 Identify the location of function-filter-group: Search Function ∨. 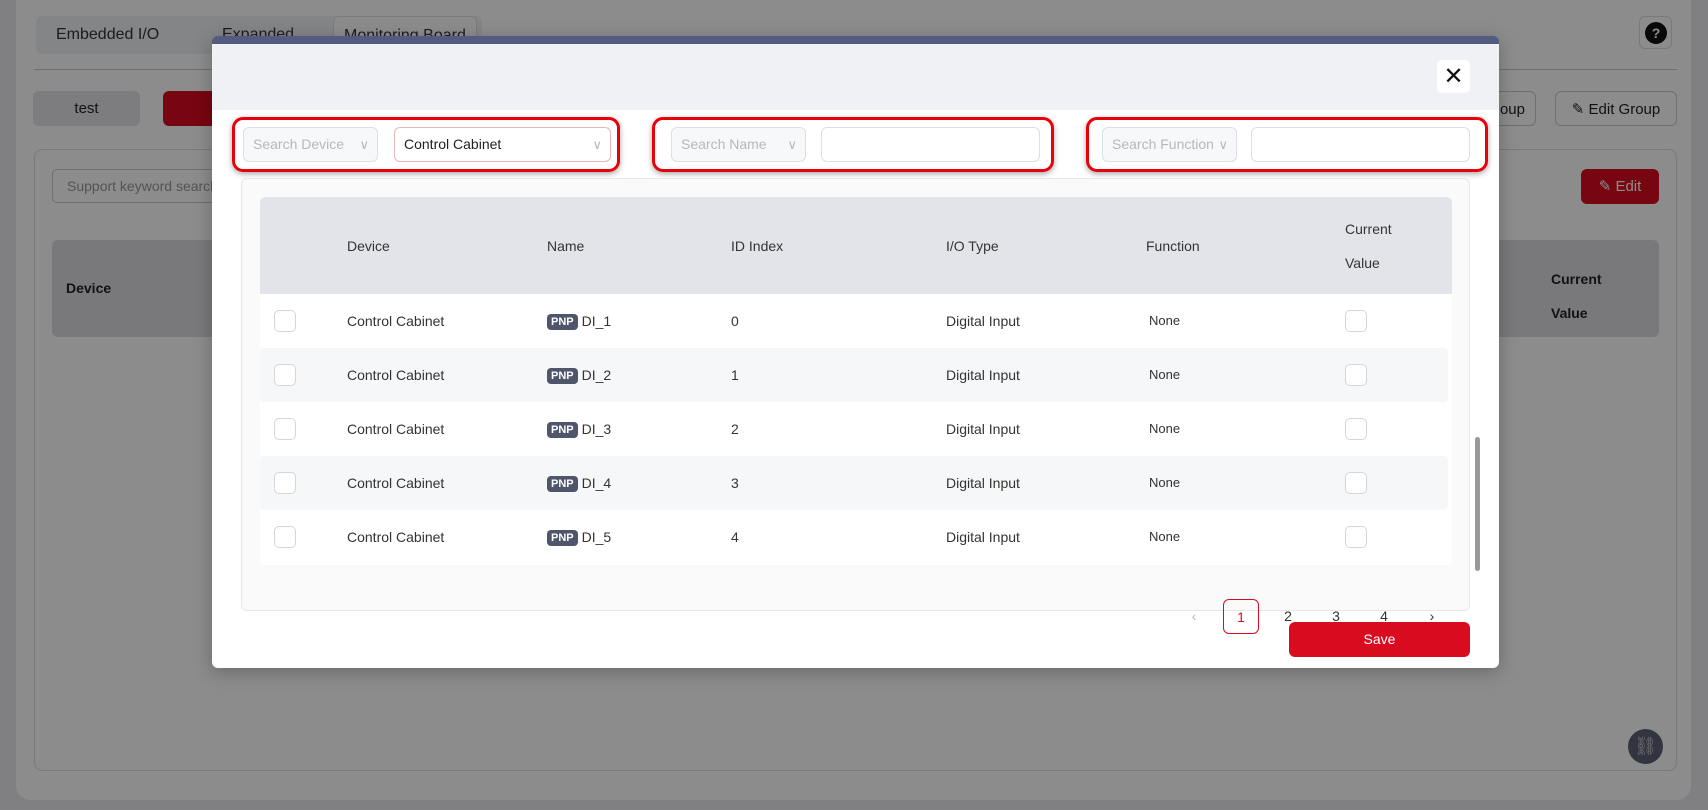
(1287, 144).